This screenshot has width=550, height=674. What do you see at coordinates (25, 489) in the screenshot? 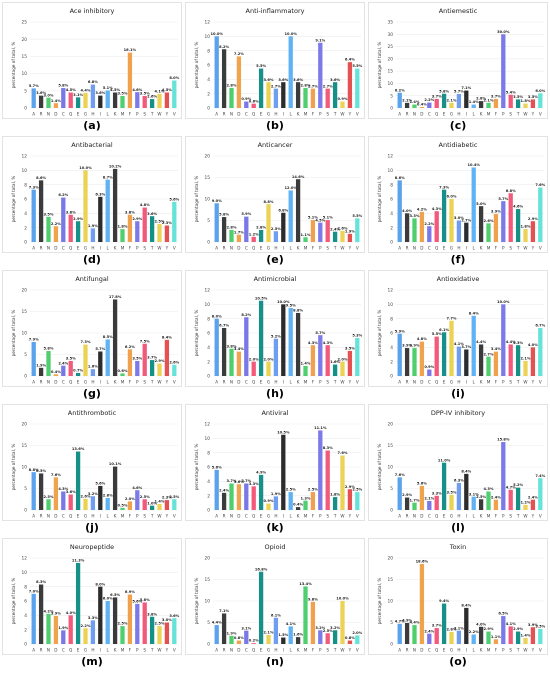
I see `y-tick-label: 5` at bounding box center [25, 489].